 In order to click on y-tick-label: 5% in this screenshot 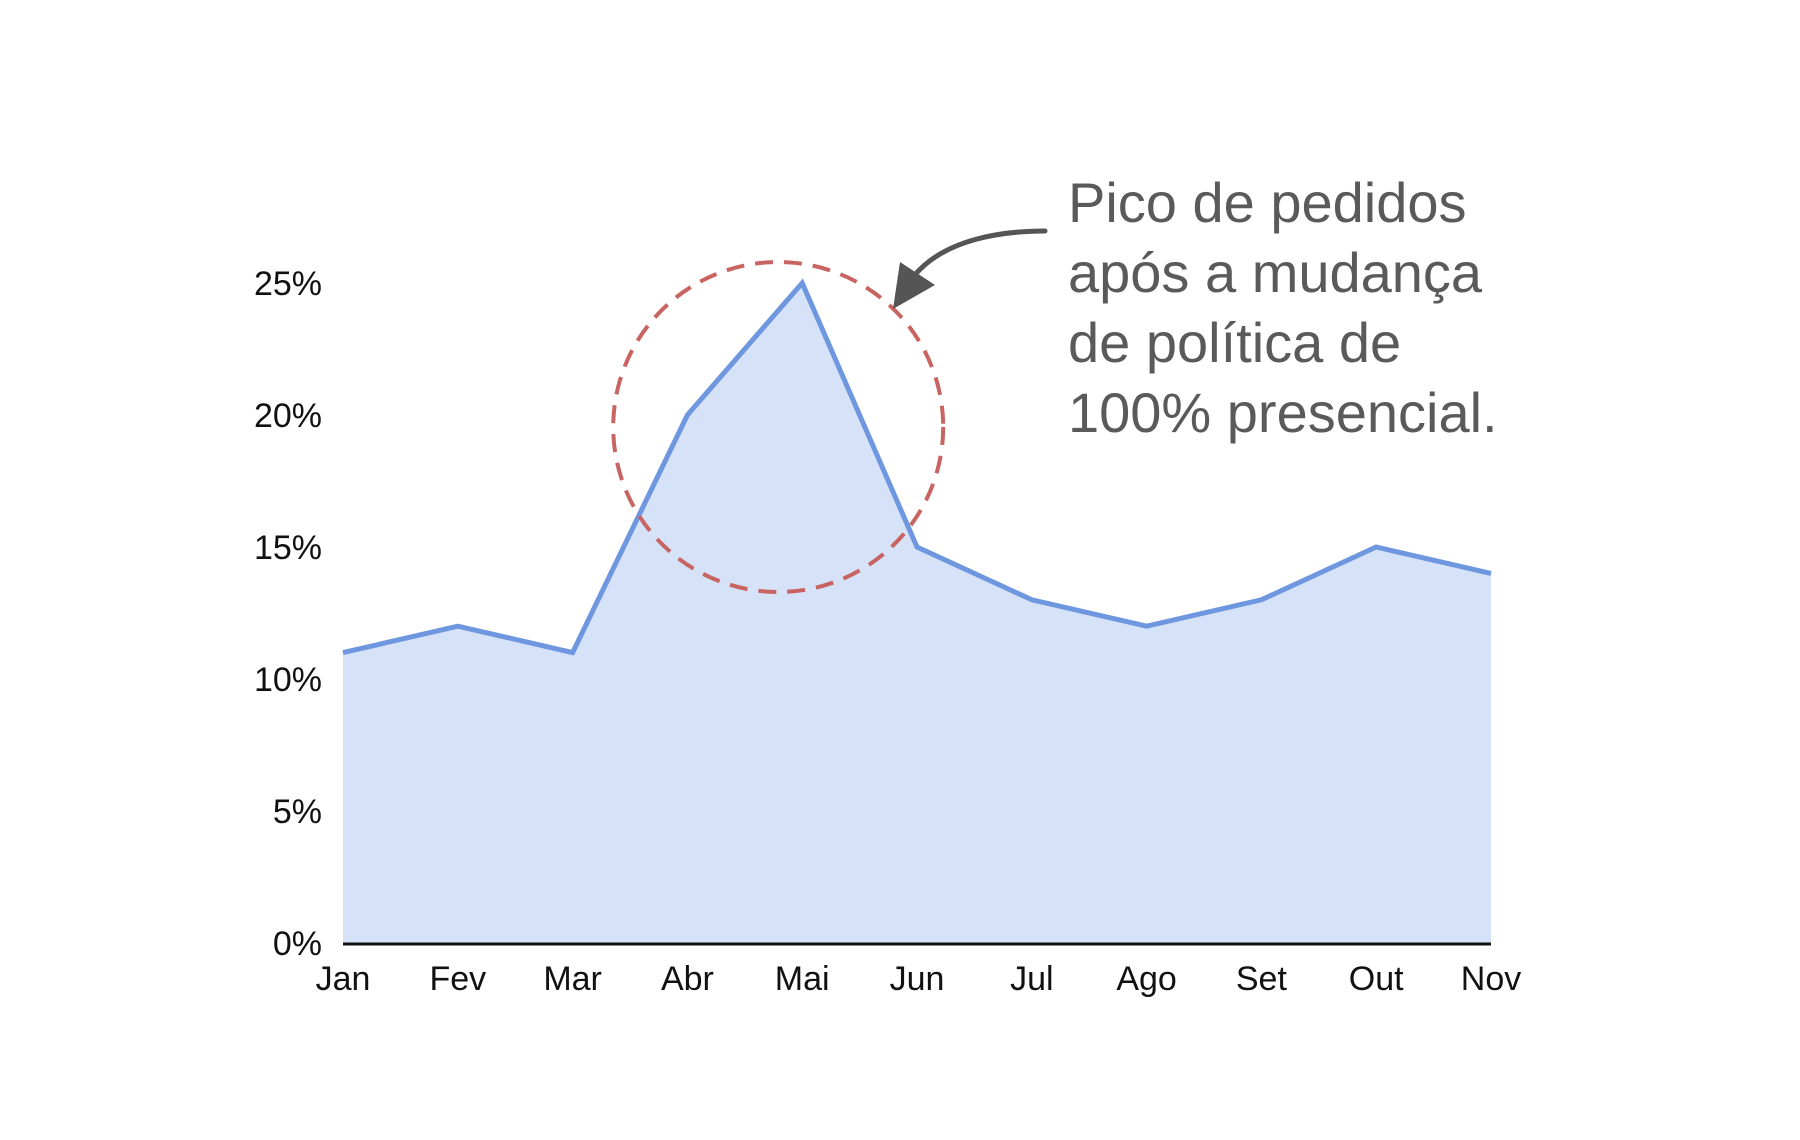, I will do `click(297, 812)`.